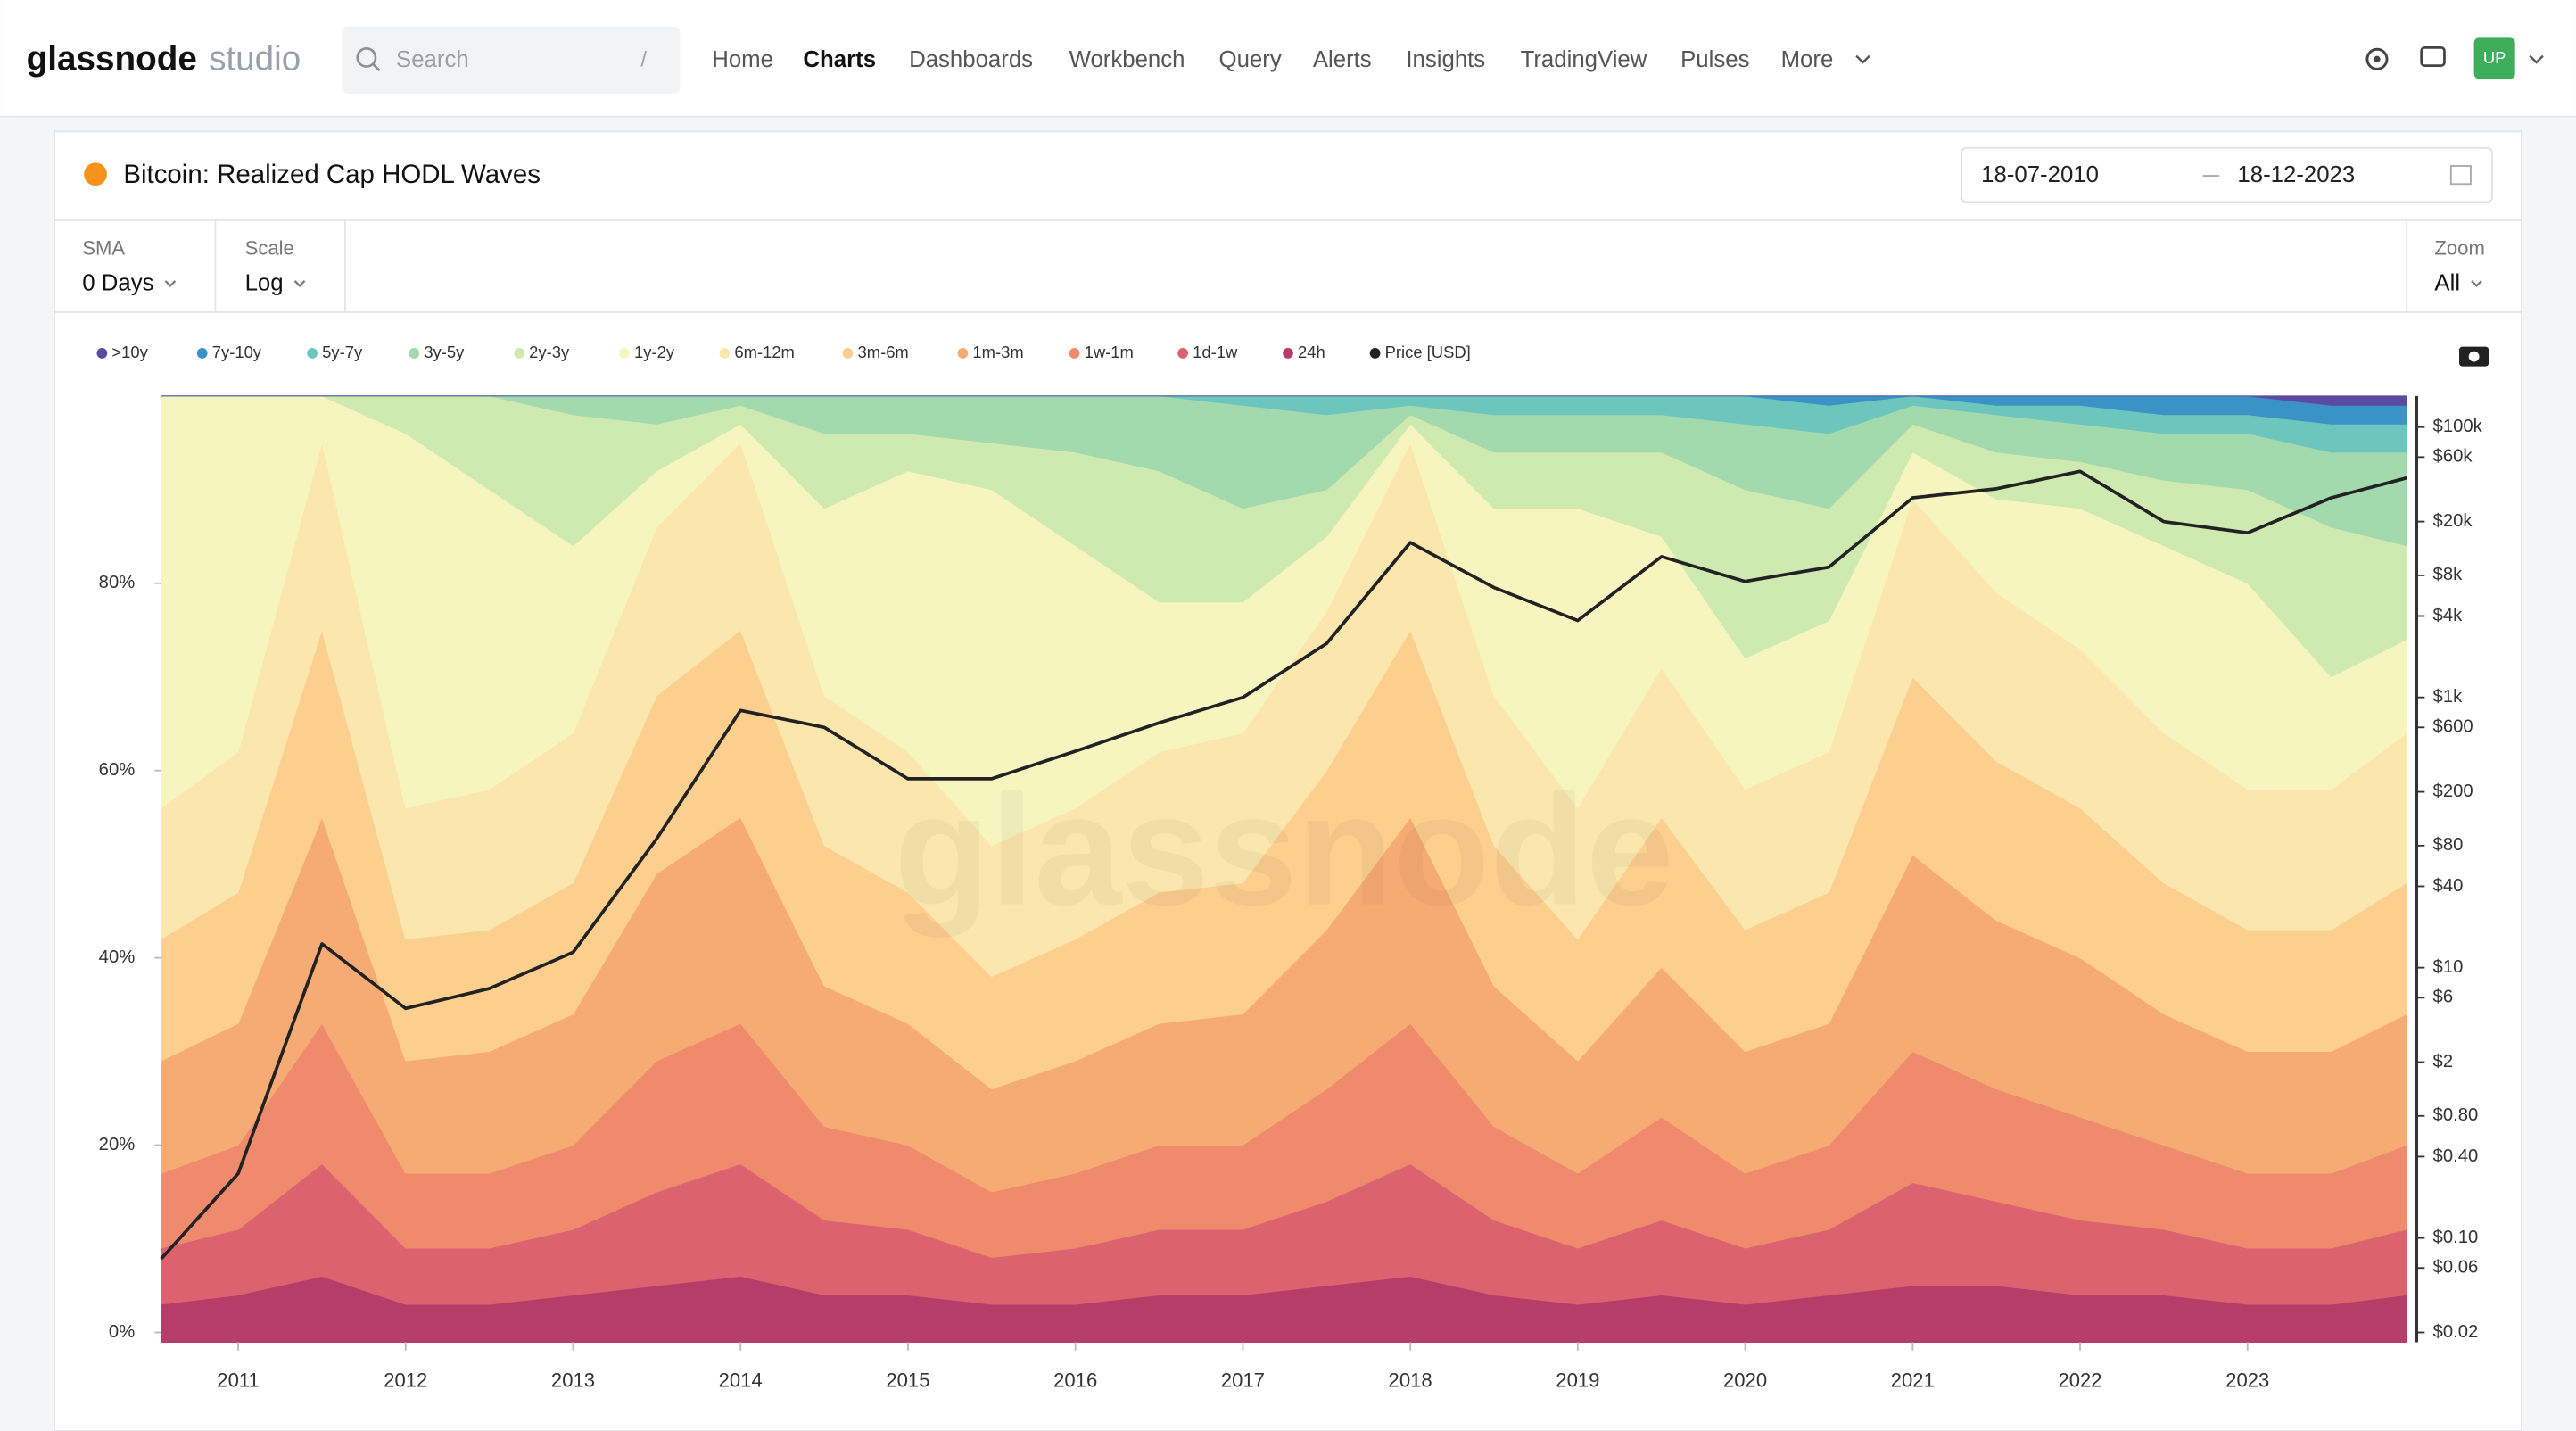 The width and height of the screenshot is (2576, 1431). What do you see at coordinates (1251, 59) in the screenshot?
I see `nav-item: Query` at bounding box center [1251, 59].